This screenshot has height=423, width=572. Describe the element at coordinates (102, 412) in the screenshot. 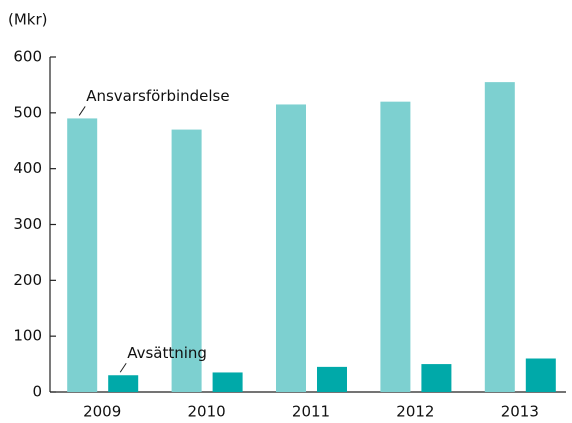

I see `x-tick-label: 2009` at that location.